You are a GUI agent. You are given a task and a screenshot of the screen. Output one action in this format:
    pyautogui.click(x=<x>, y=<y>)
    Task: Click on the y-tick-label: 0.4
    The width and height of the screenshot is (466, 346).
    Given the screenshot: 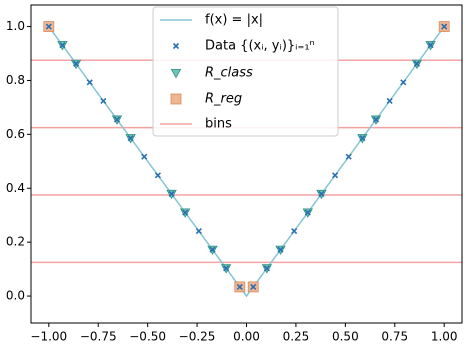 What is the action you would take?
    pyautogui.click(x=15, y=188)
    